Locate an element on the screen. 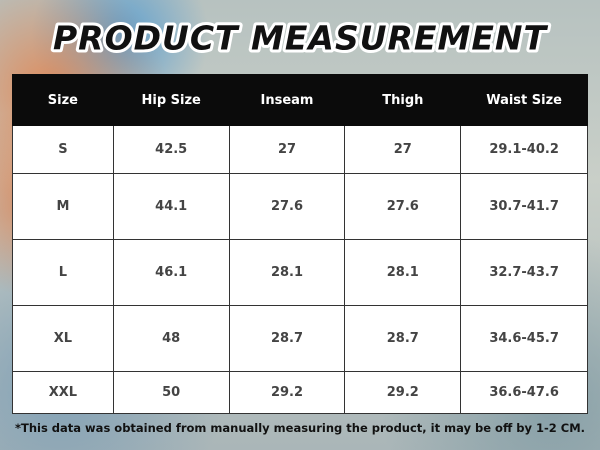 The image size is (600, 450). table-cell: 36.6-47.6 is located at coordinates (524, 392).